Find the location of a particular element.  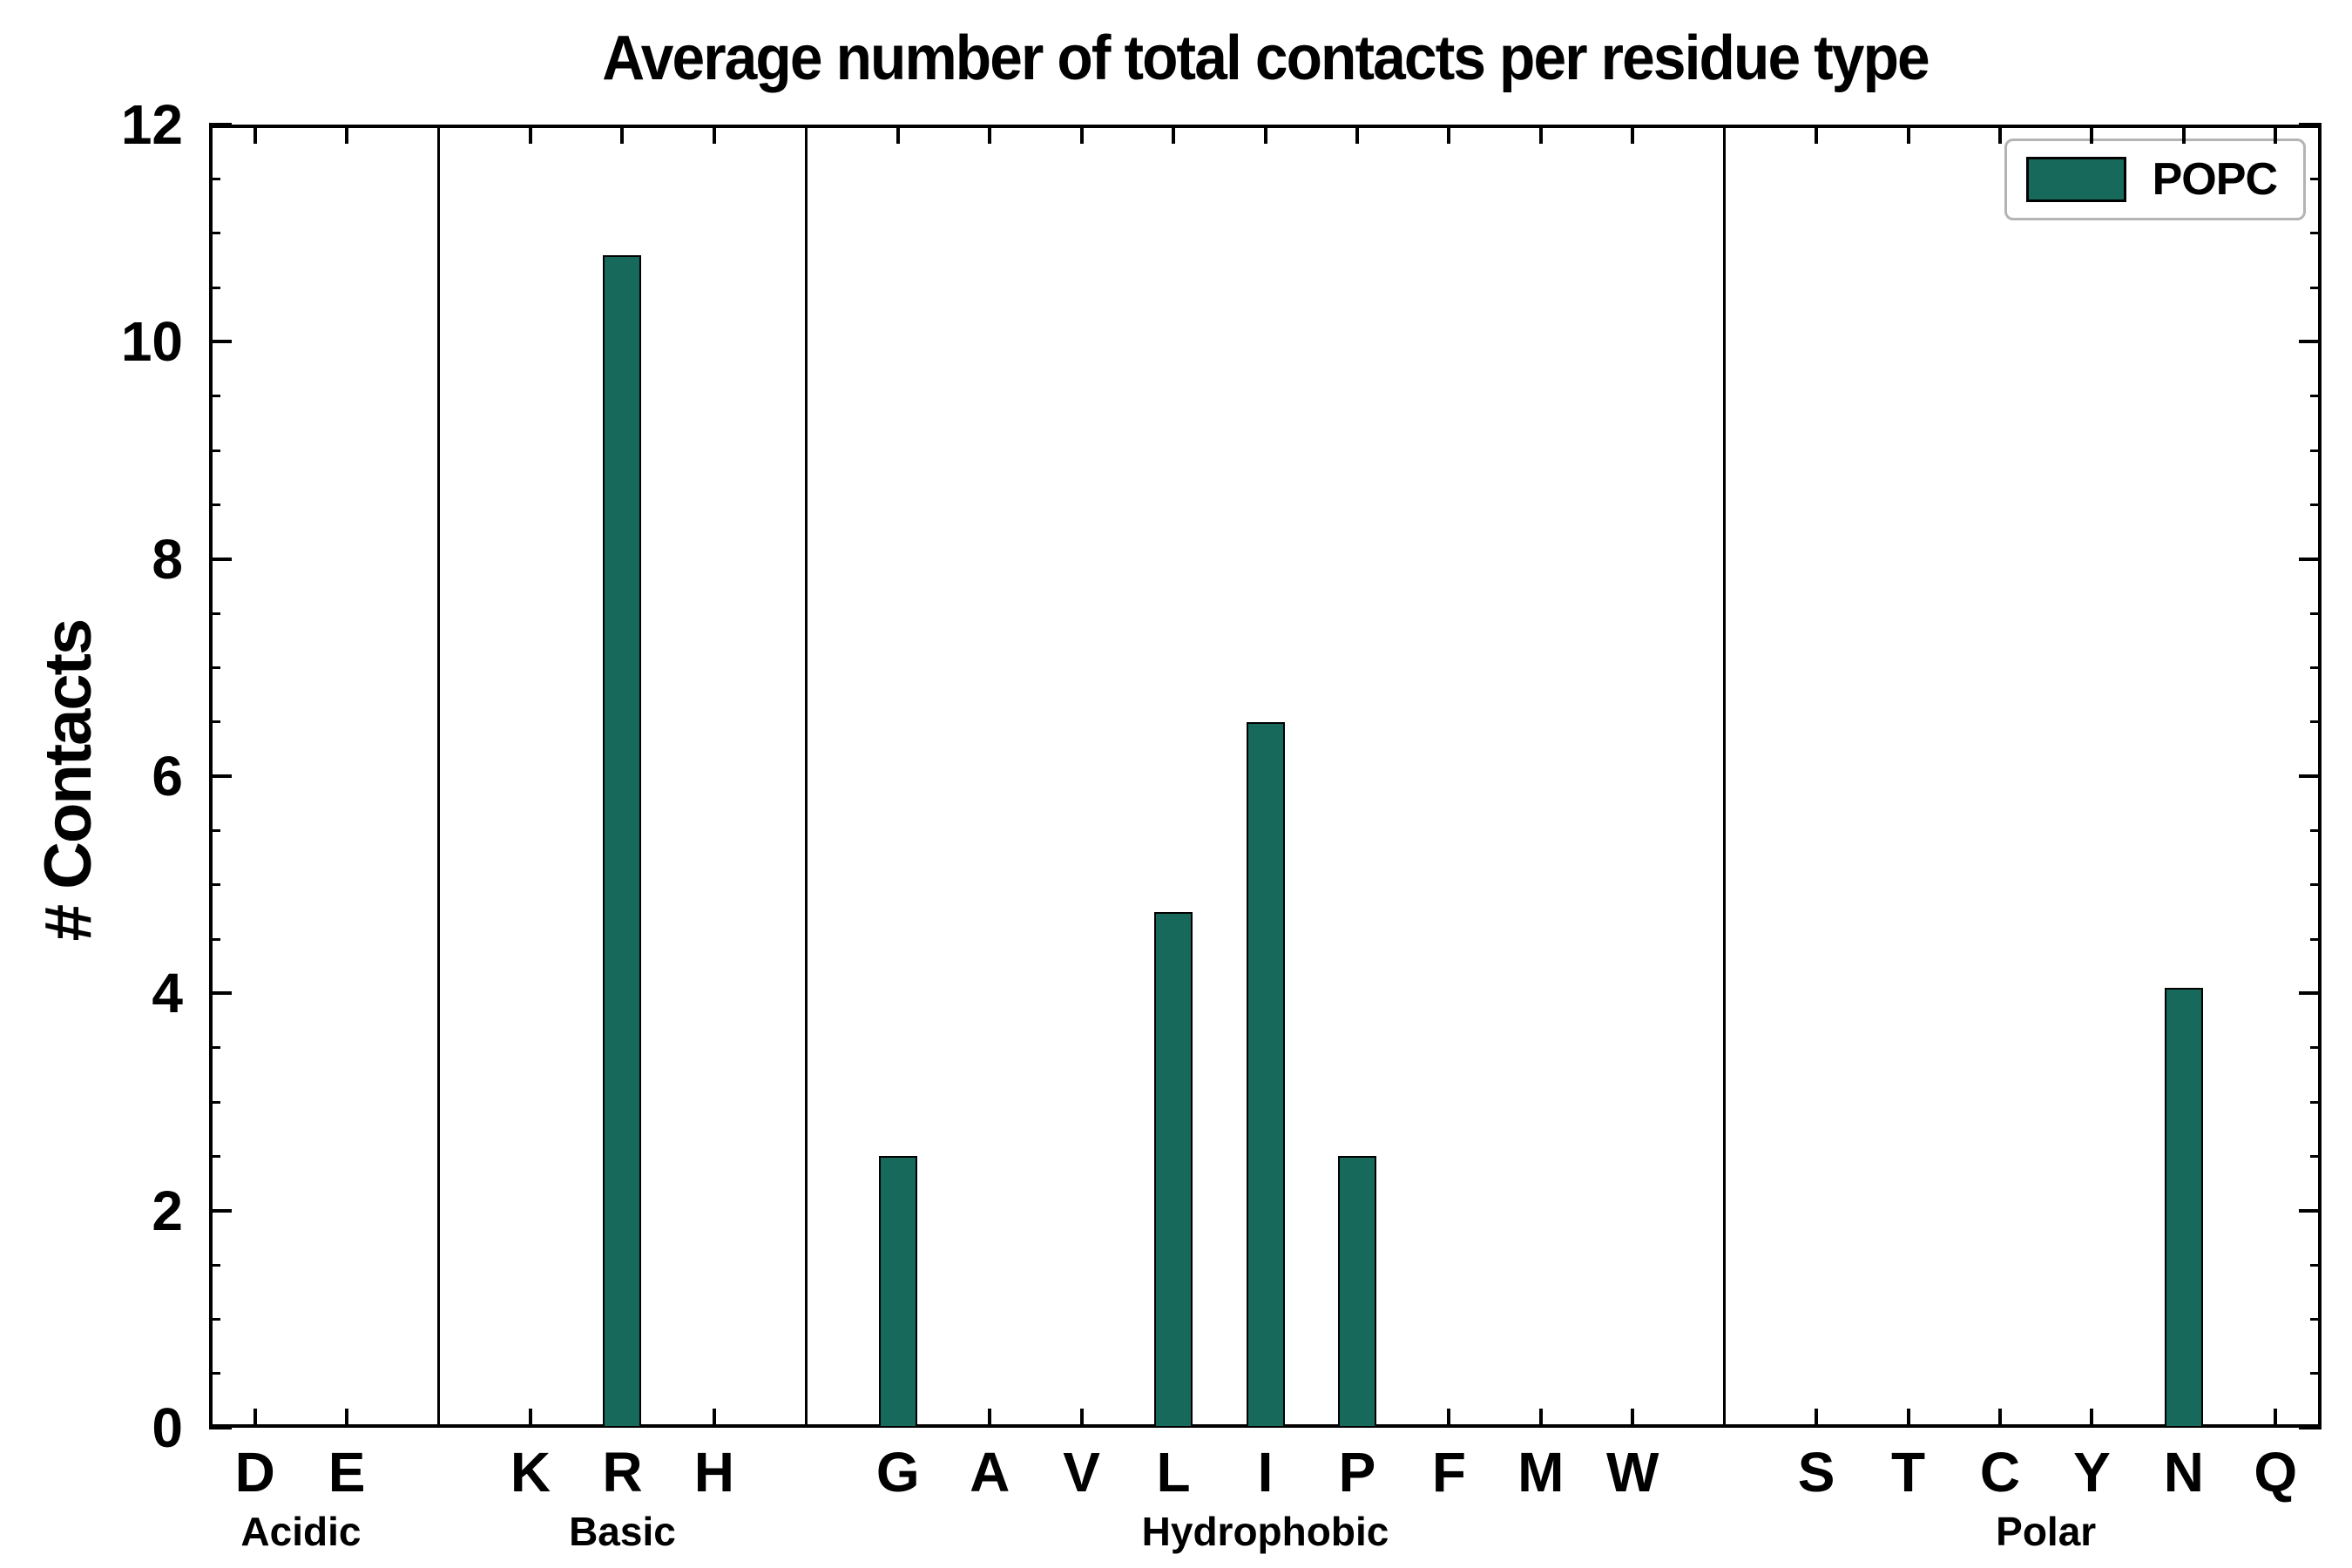

x-tick-label-D: D is located at coordinates (255, 1472).